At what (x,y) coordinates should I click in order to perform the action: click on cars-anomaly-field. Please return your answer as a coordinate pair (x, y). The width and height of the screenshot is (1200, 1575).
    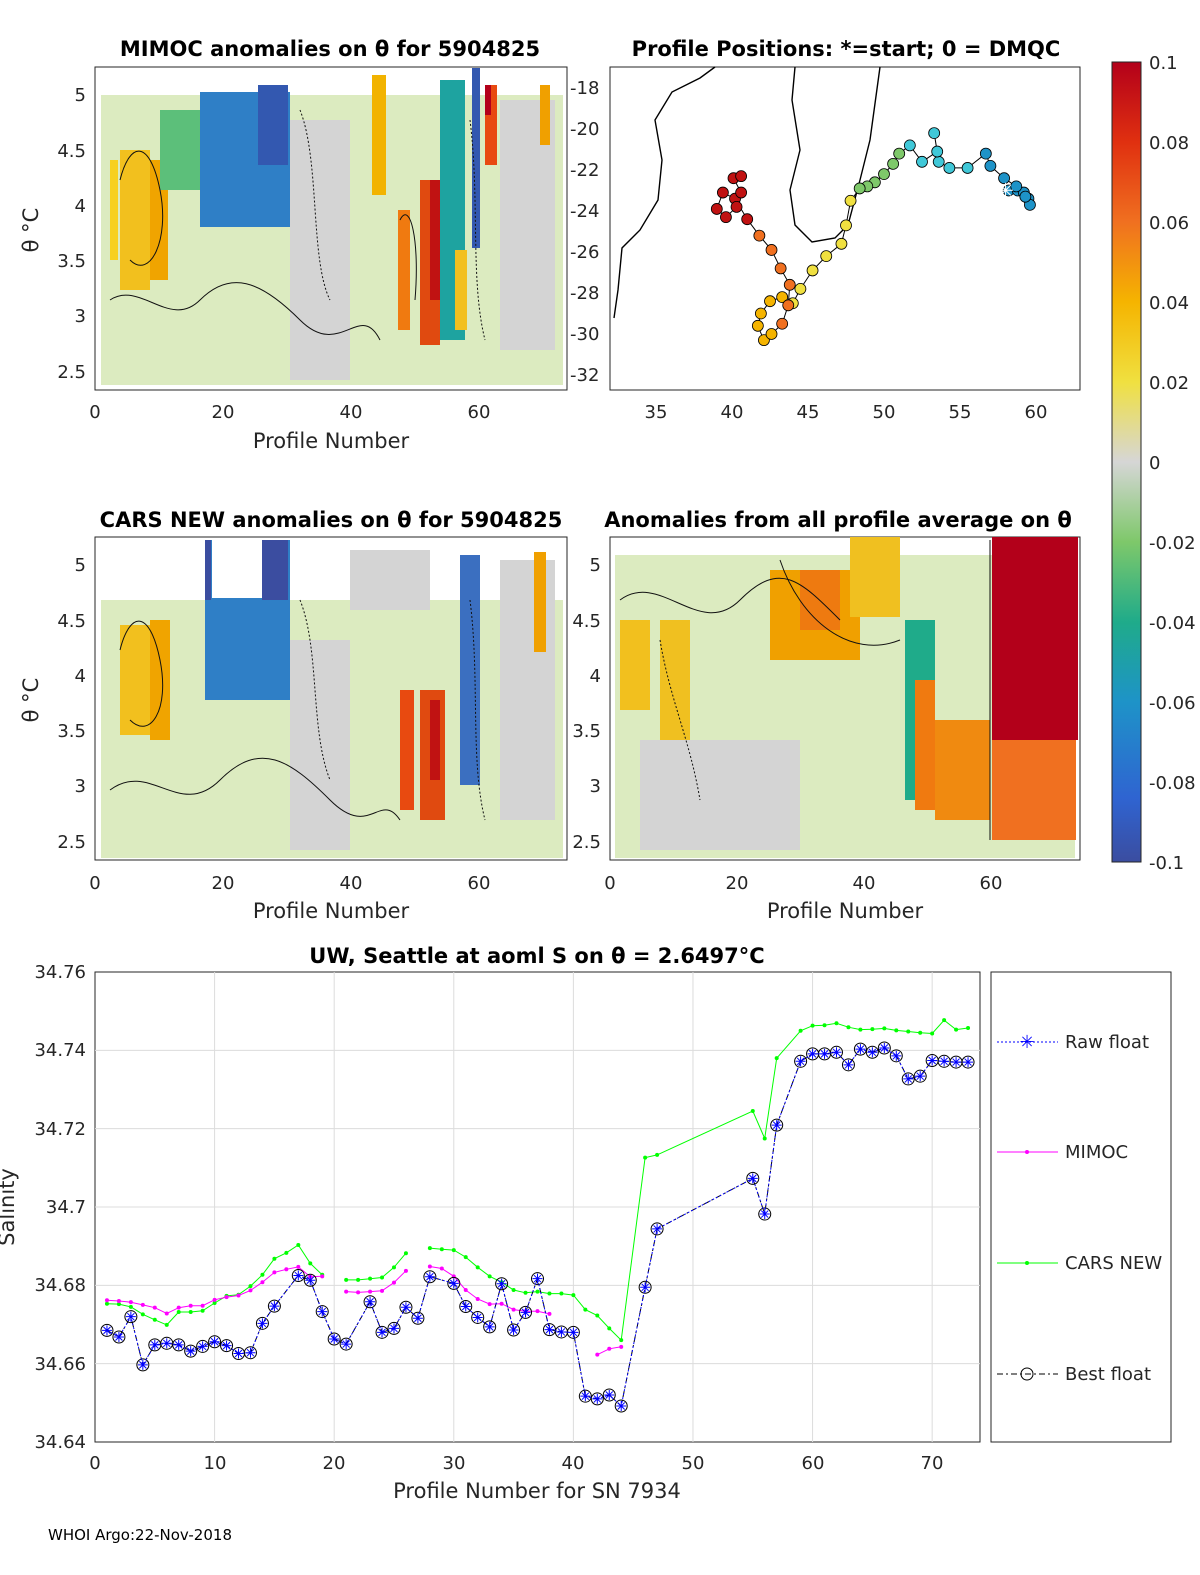
    Looking at the image, I should click on (332, 699).